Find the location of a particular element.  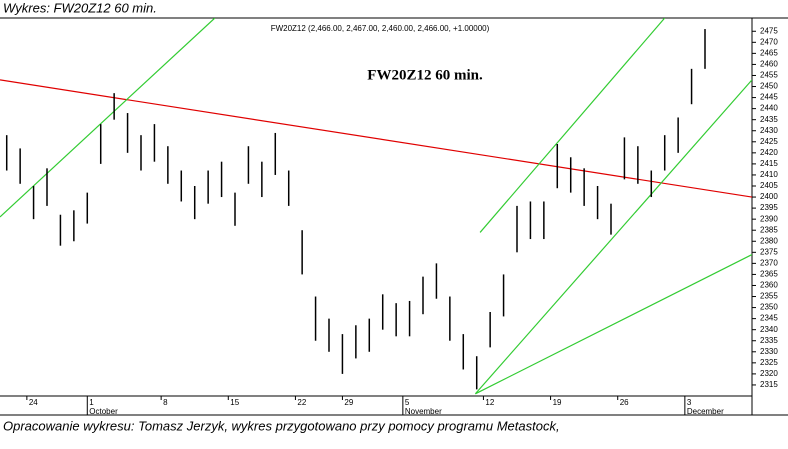

x-tick-label: 3 is located at coordinates (689, 402).